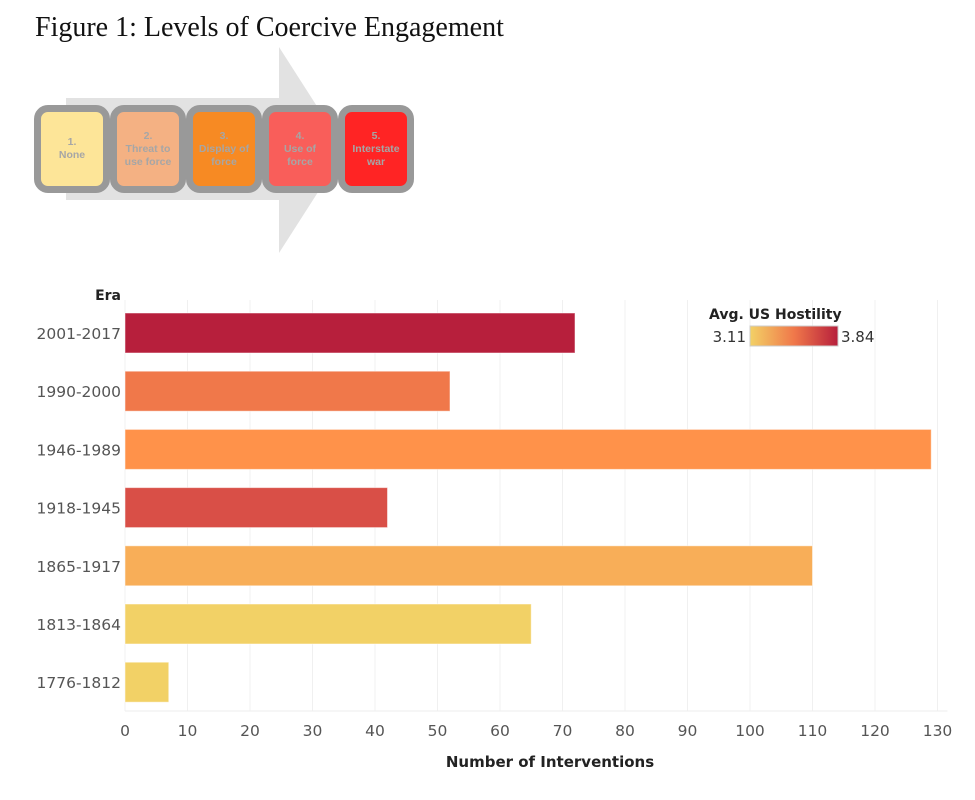  I want to click on category-label: 1918-1945, so click(79, 509).